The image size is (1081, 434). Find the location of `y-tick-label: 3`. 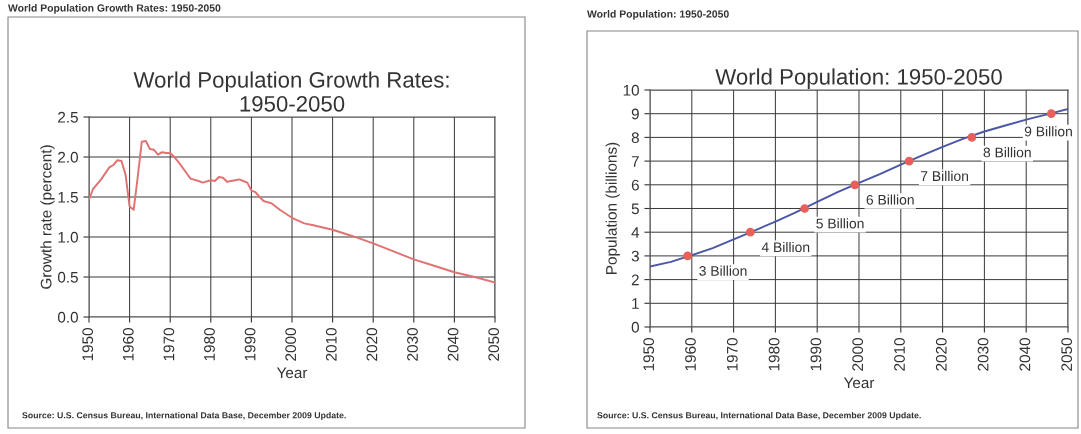

y-tick-label: 3 is located at coordinates (635, 256).